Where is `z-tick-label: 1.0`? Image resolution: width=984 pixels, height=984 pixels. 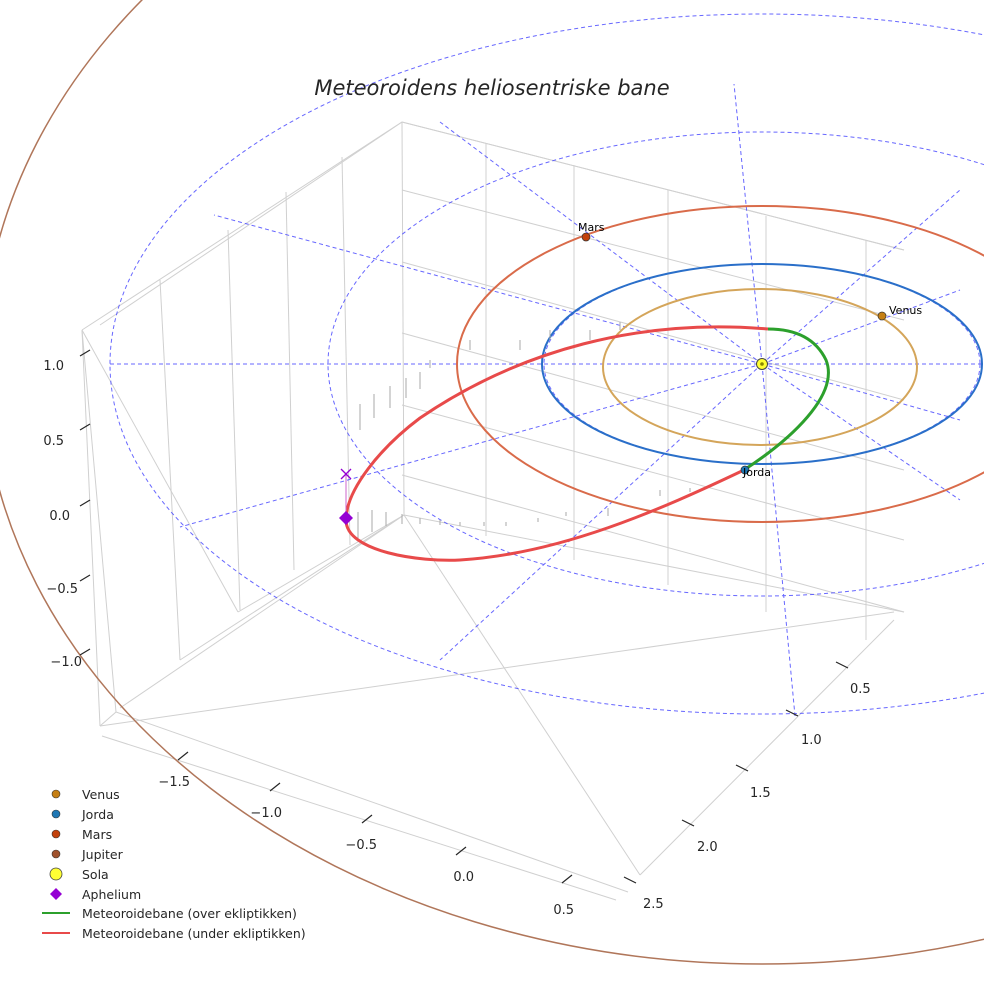 z-tick-label: 1.0 is located at coordinates (53, 366).